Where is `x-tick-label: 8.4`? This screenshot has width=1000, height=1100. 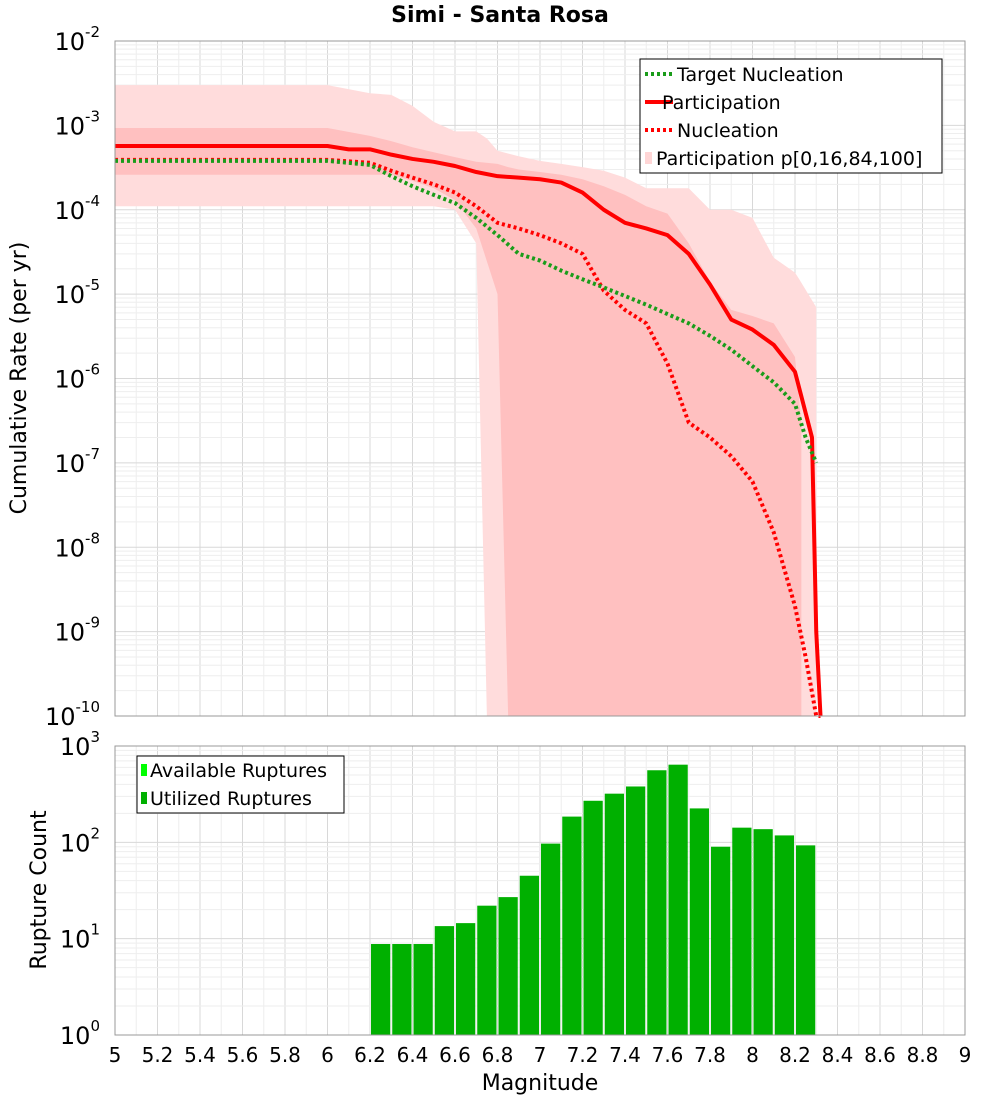 x-tick-label: 8.4 is located at coordinates (838, 1055).